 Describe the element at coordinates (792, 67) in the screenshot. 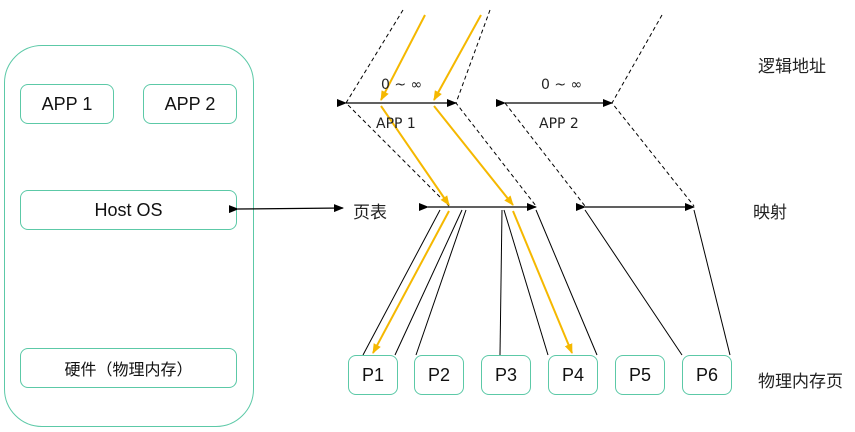

I see `logical-address-label: 逻辑地址` at that location.